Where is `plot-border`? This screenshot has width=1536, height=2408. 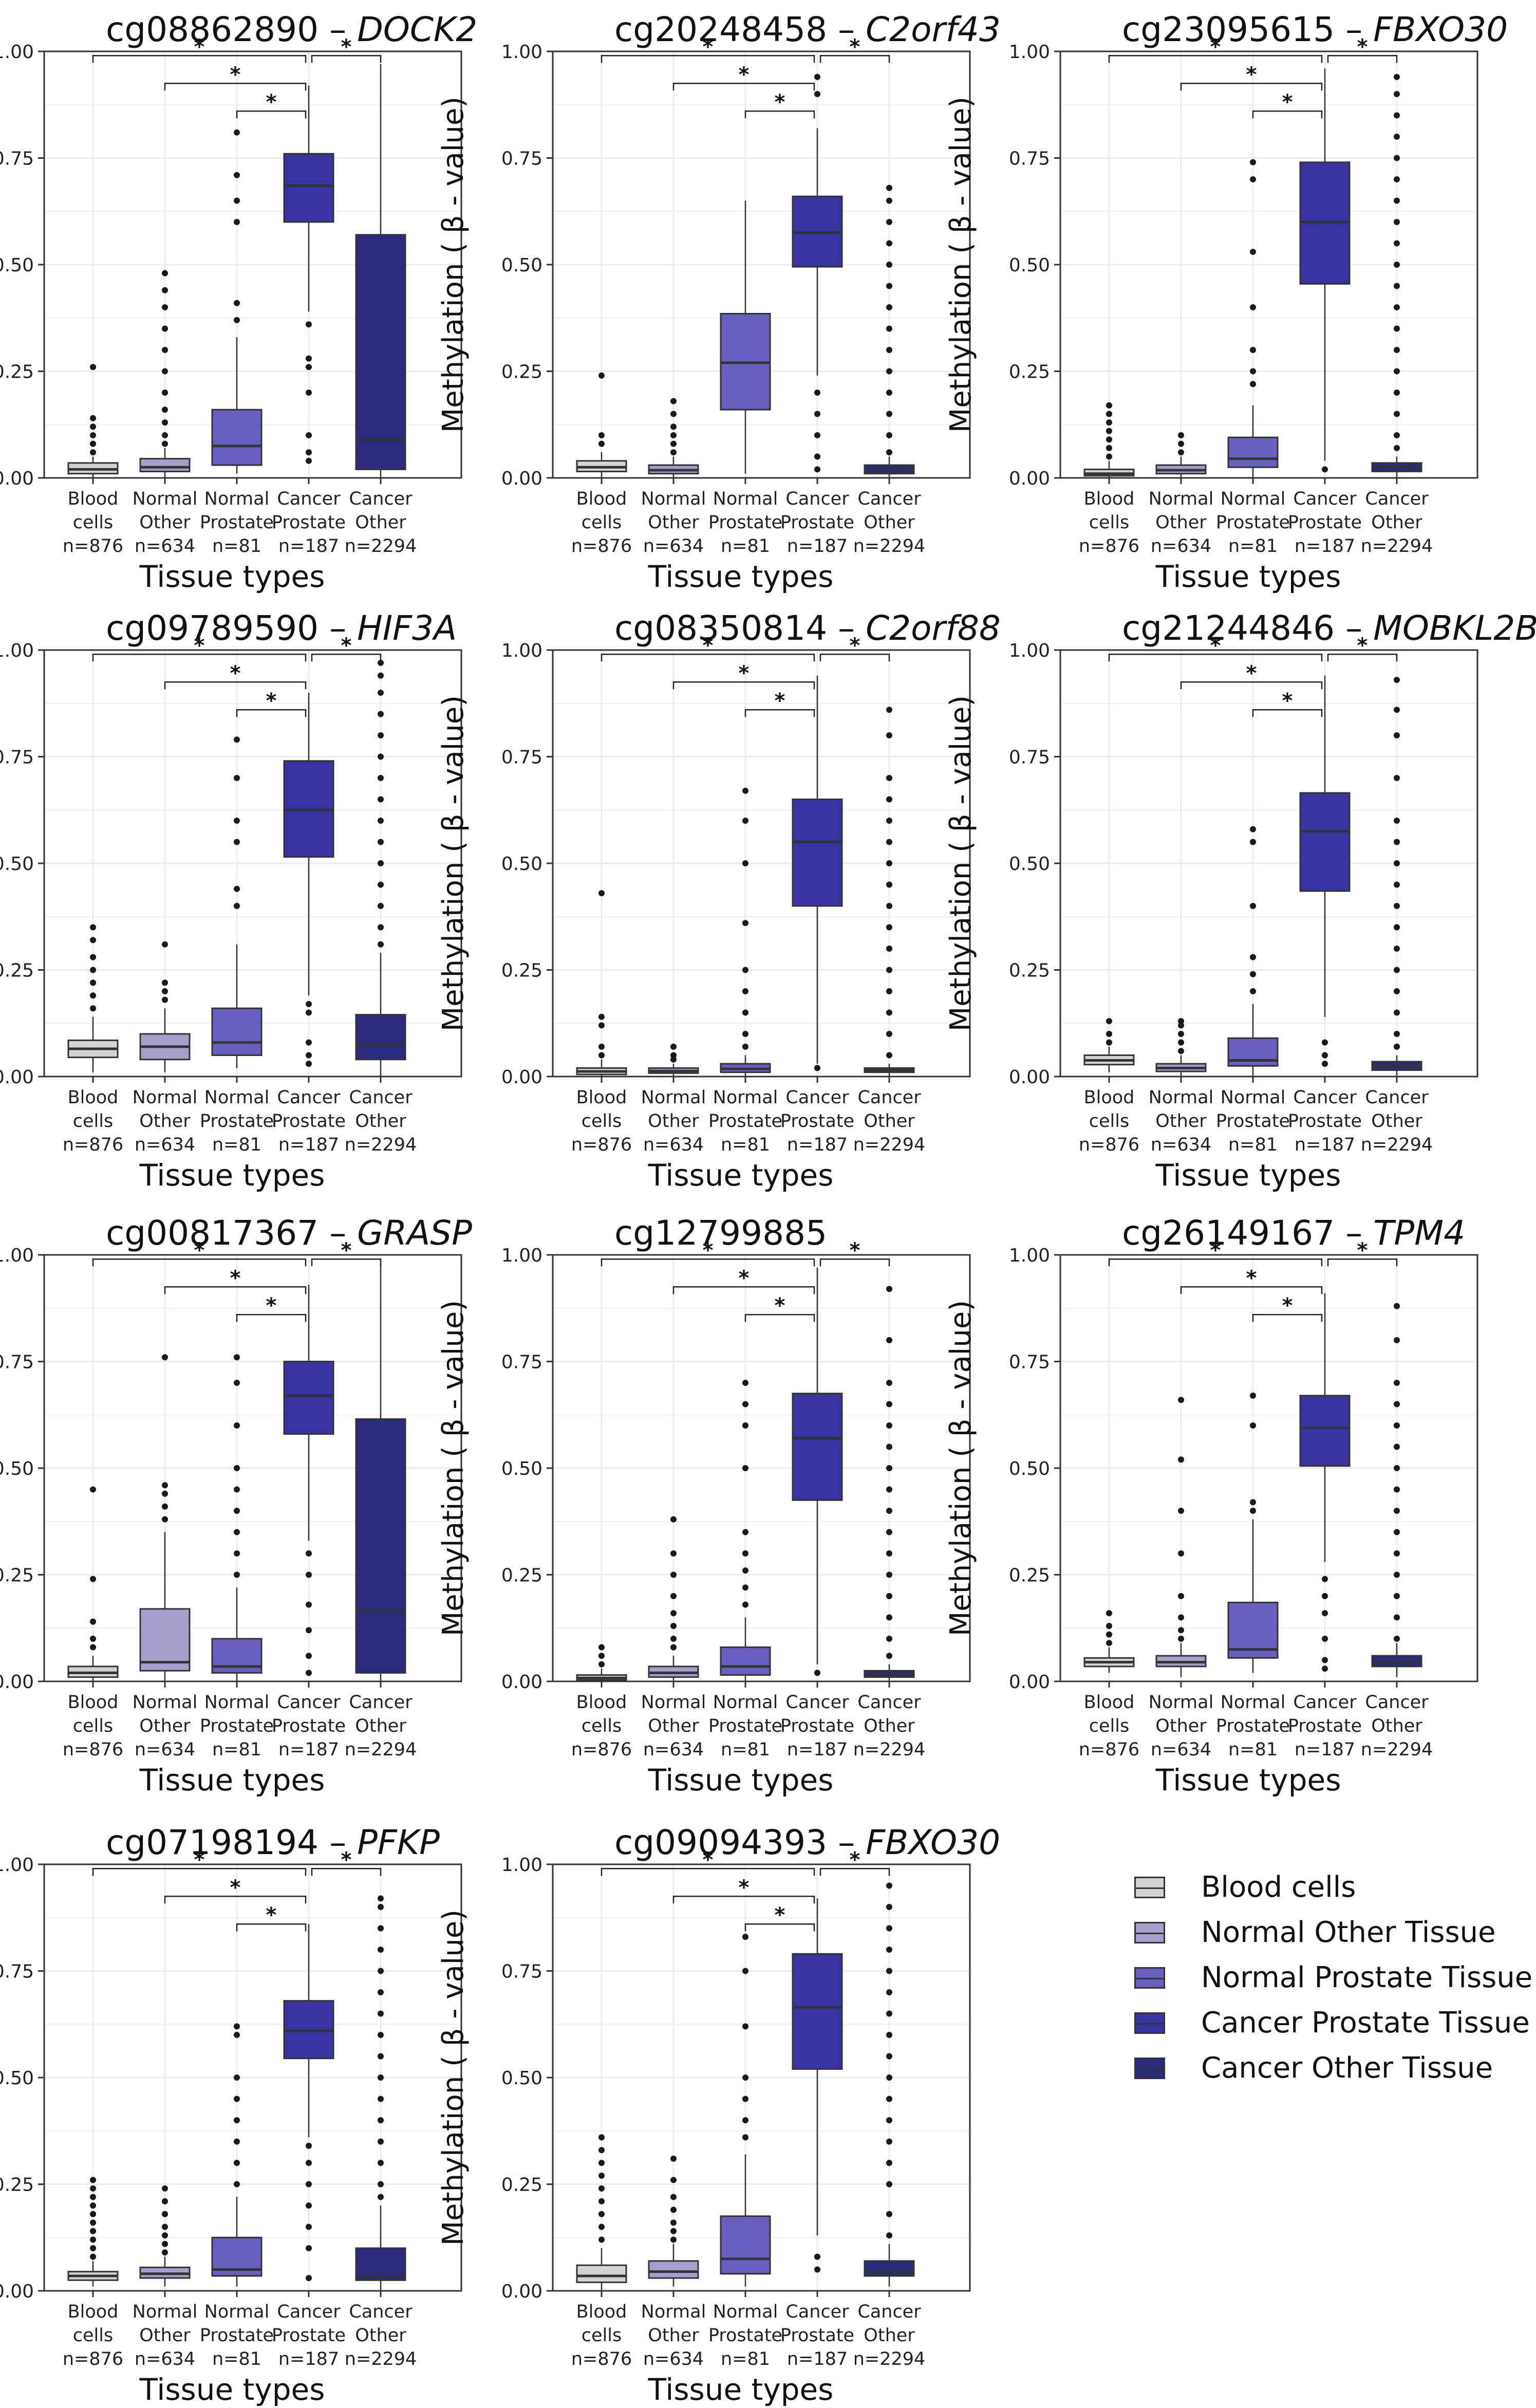
plot-border is located at coordinates (252, 1468).